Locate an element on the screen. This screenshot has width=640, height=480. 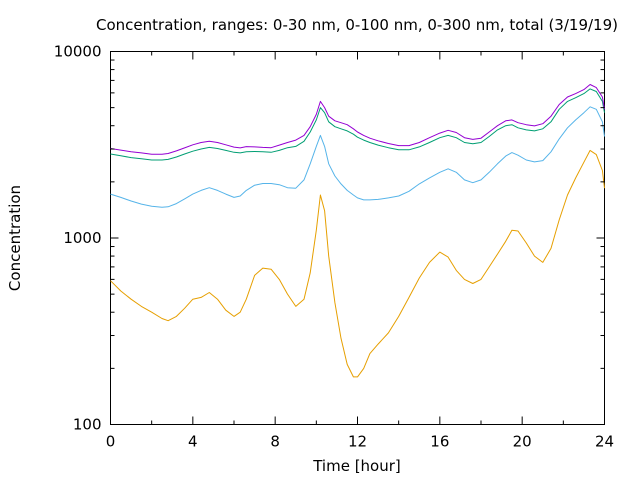
x-tick-label: 4 is located at coordinates (193, 442).